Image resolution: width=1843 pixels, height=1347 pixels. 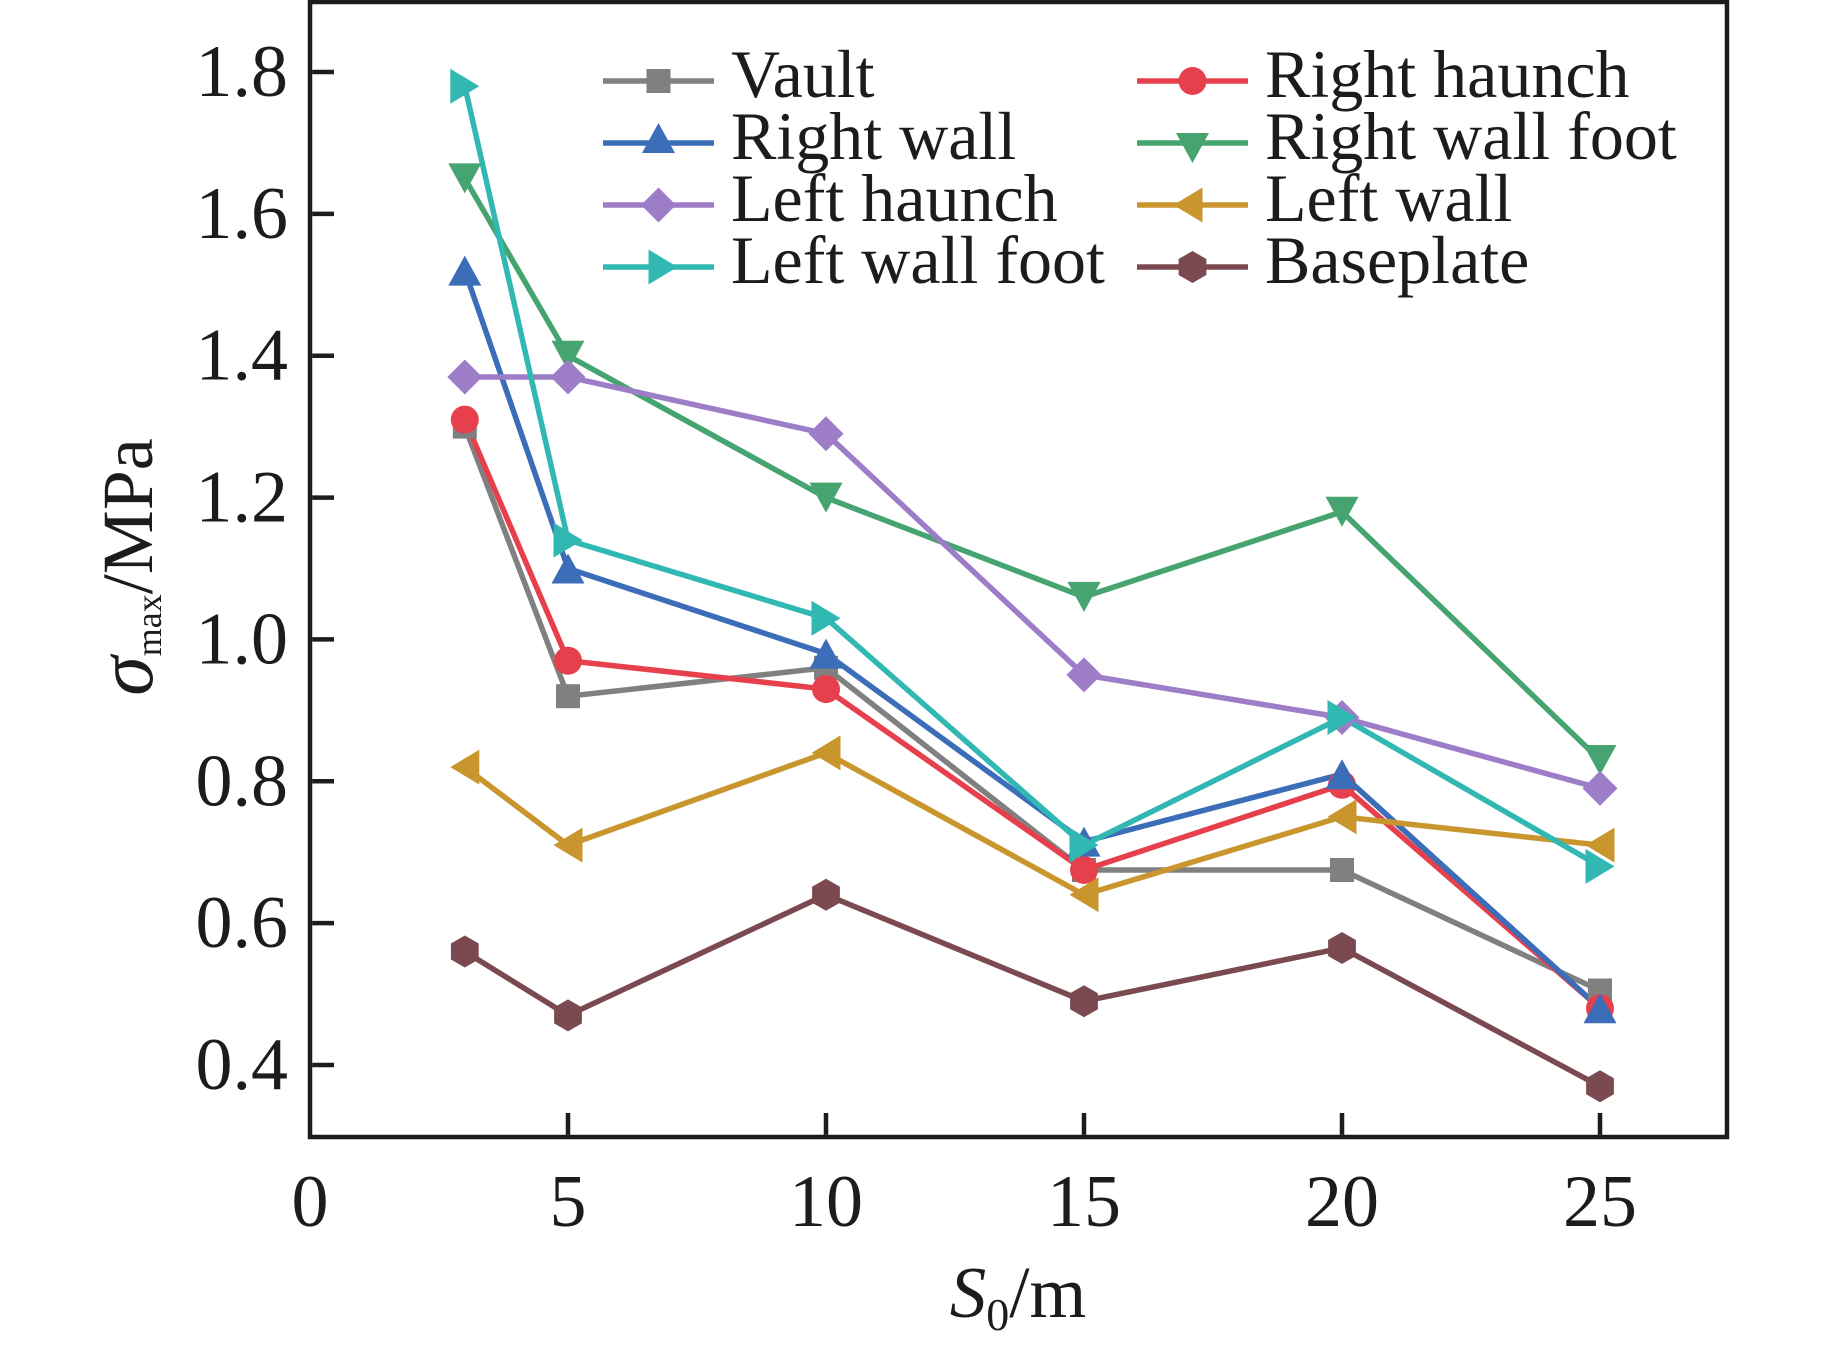 What do you see at coordinates (242, 356) in the screenshot?
I see `svg-text: 1.4` at bounding box center [242, 356].